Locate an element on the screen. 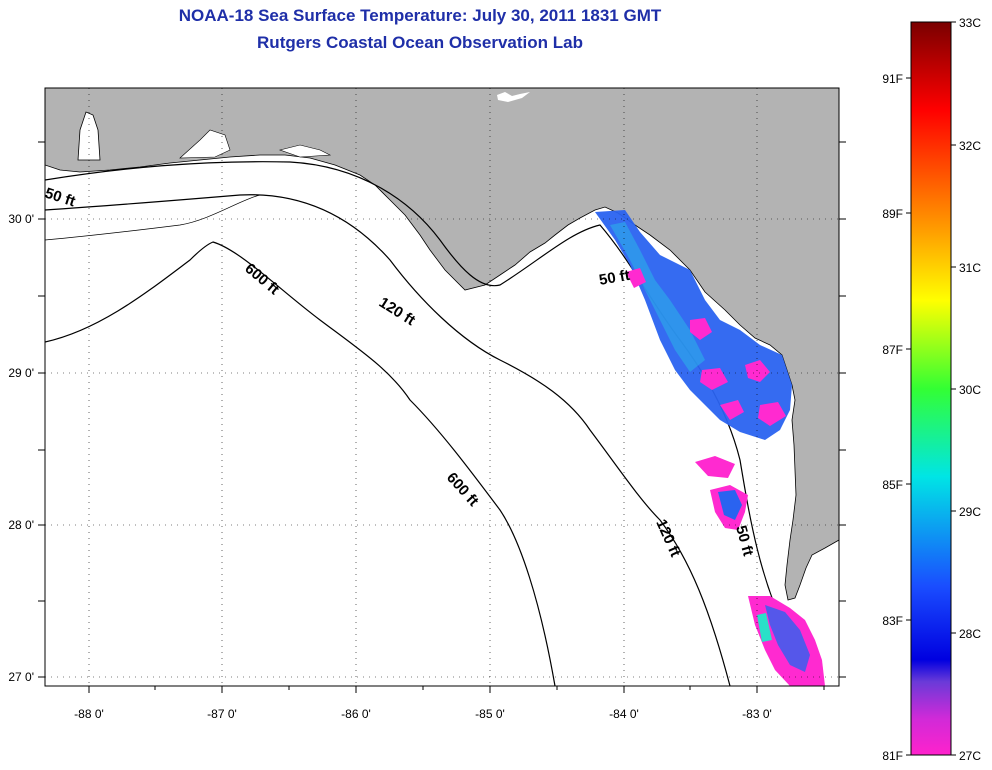 The height and width of the screenshot is (770, 992). colorbar-celsius-label: 30C is located at coordinates (970, 390).